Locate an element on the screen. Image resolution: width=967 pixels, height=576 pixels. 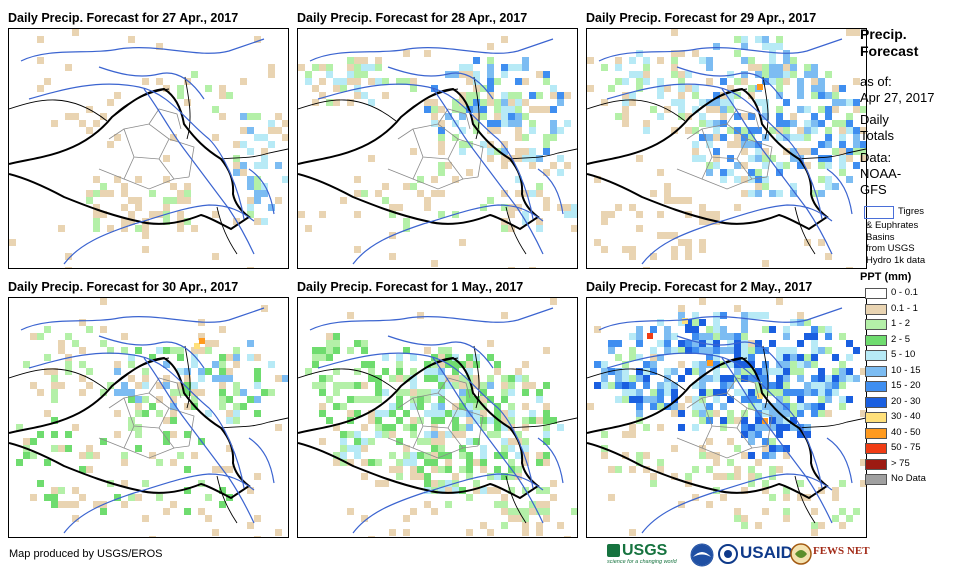
fews-logo: FEWS NET is located at coordinates (830, 556).